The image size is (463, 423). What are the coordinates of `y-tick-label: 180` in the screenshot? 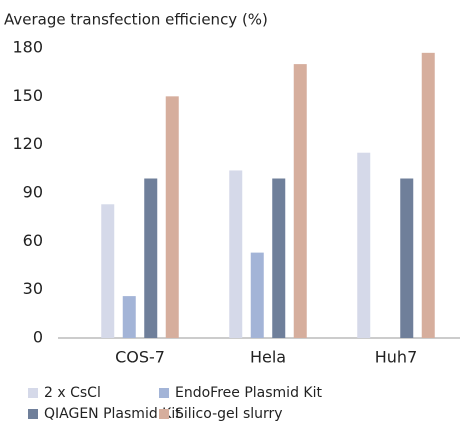 It's located at (27, 47).